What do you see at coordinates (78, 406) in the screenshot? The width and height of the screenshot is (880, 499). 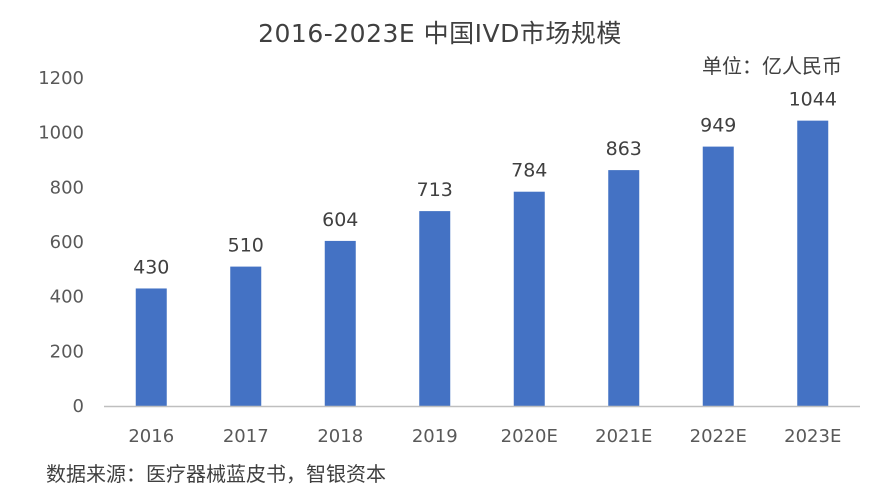 I see `y-tick-label: 0` at bounding box center [78, 406].